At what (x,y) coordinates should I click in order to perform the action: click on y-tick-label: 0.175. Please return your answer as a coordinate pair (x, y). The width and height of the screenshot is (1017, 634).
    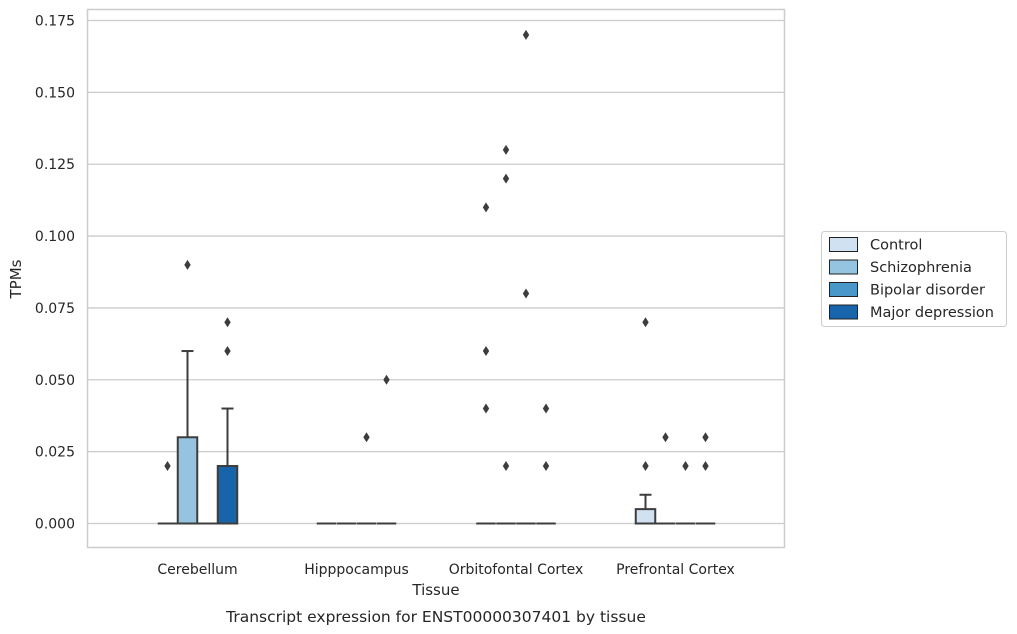
    Looking at the image, I should click on (55, 22).